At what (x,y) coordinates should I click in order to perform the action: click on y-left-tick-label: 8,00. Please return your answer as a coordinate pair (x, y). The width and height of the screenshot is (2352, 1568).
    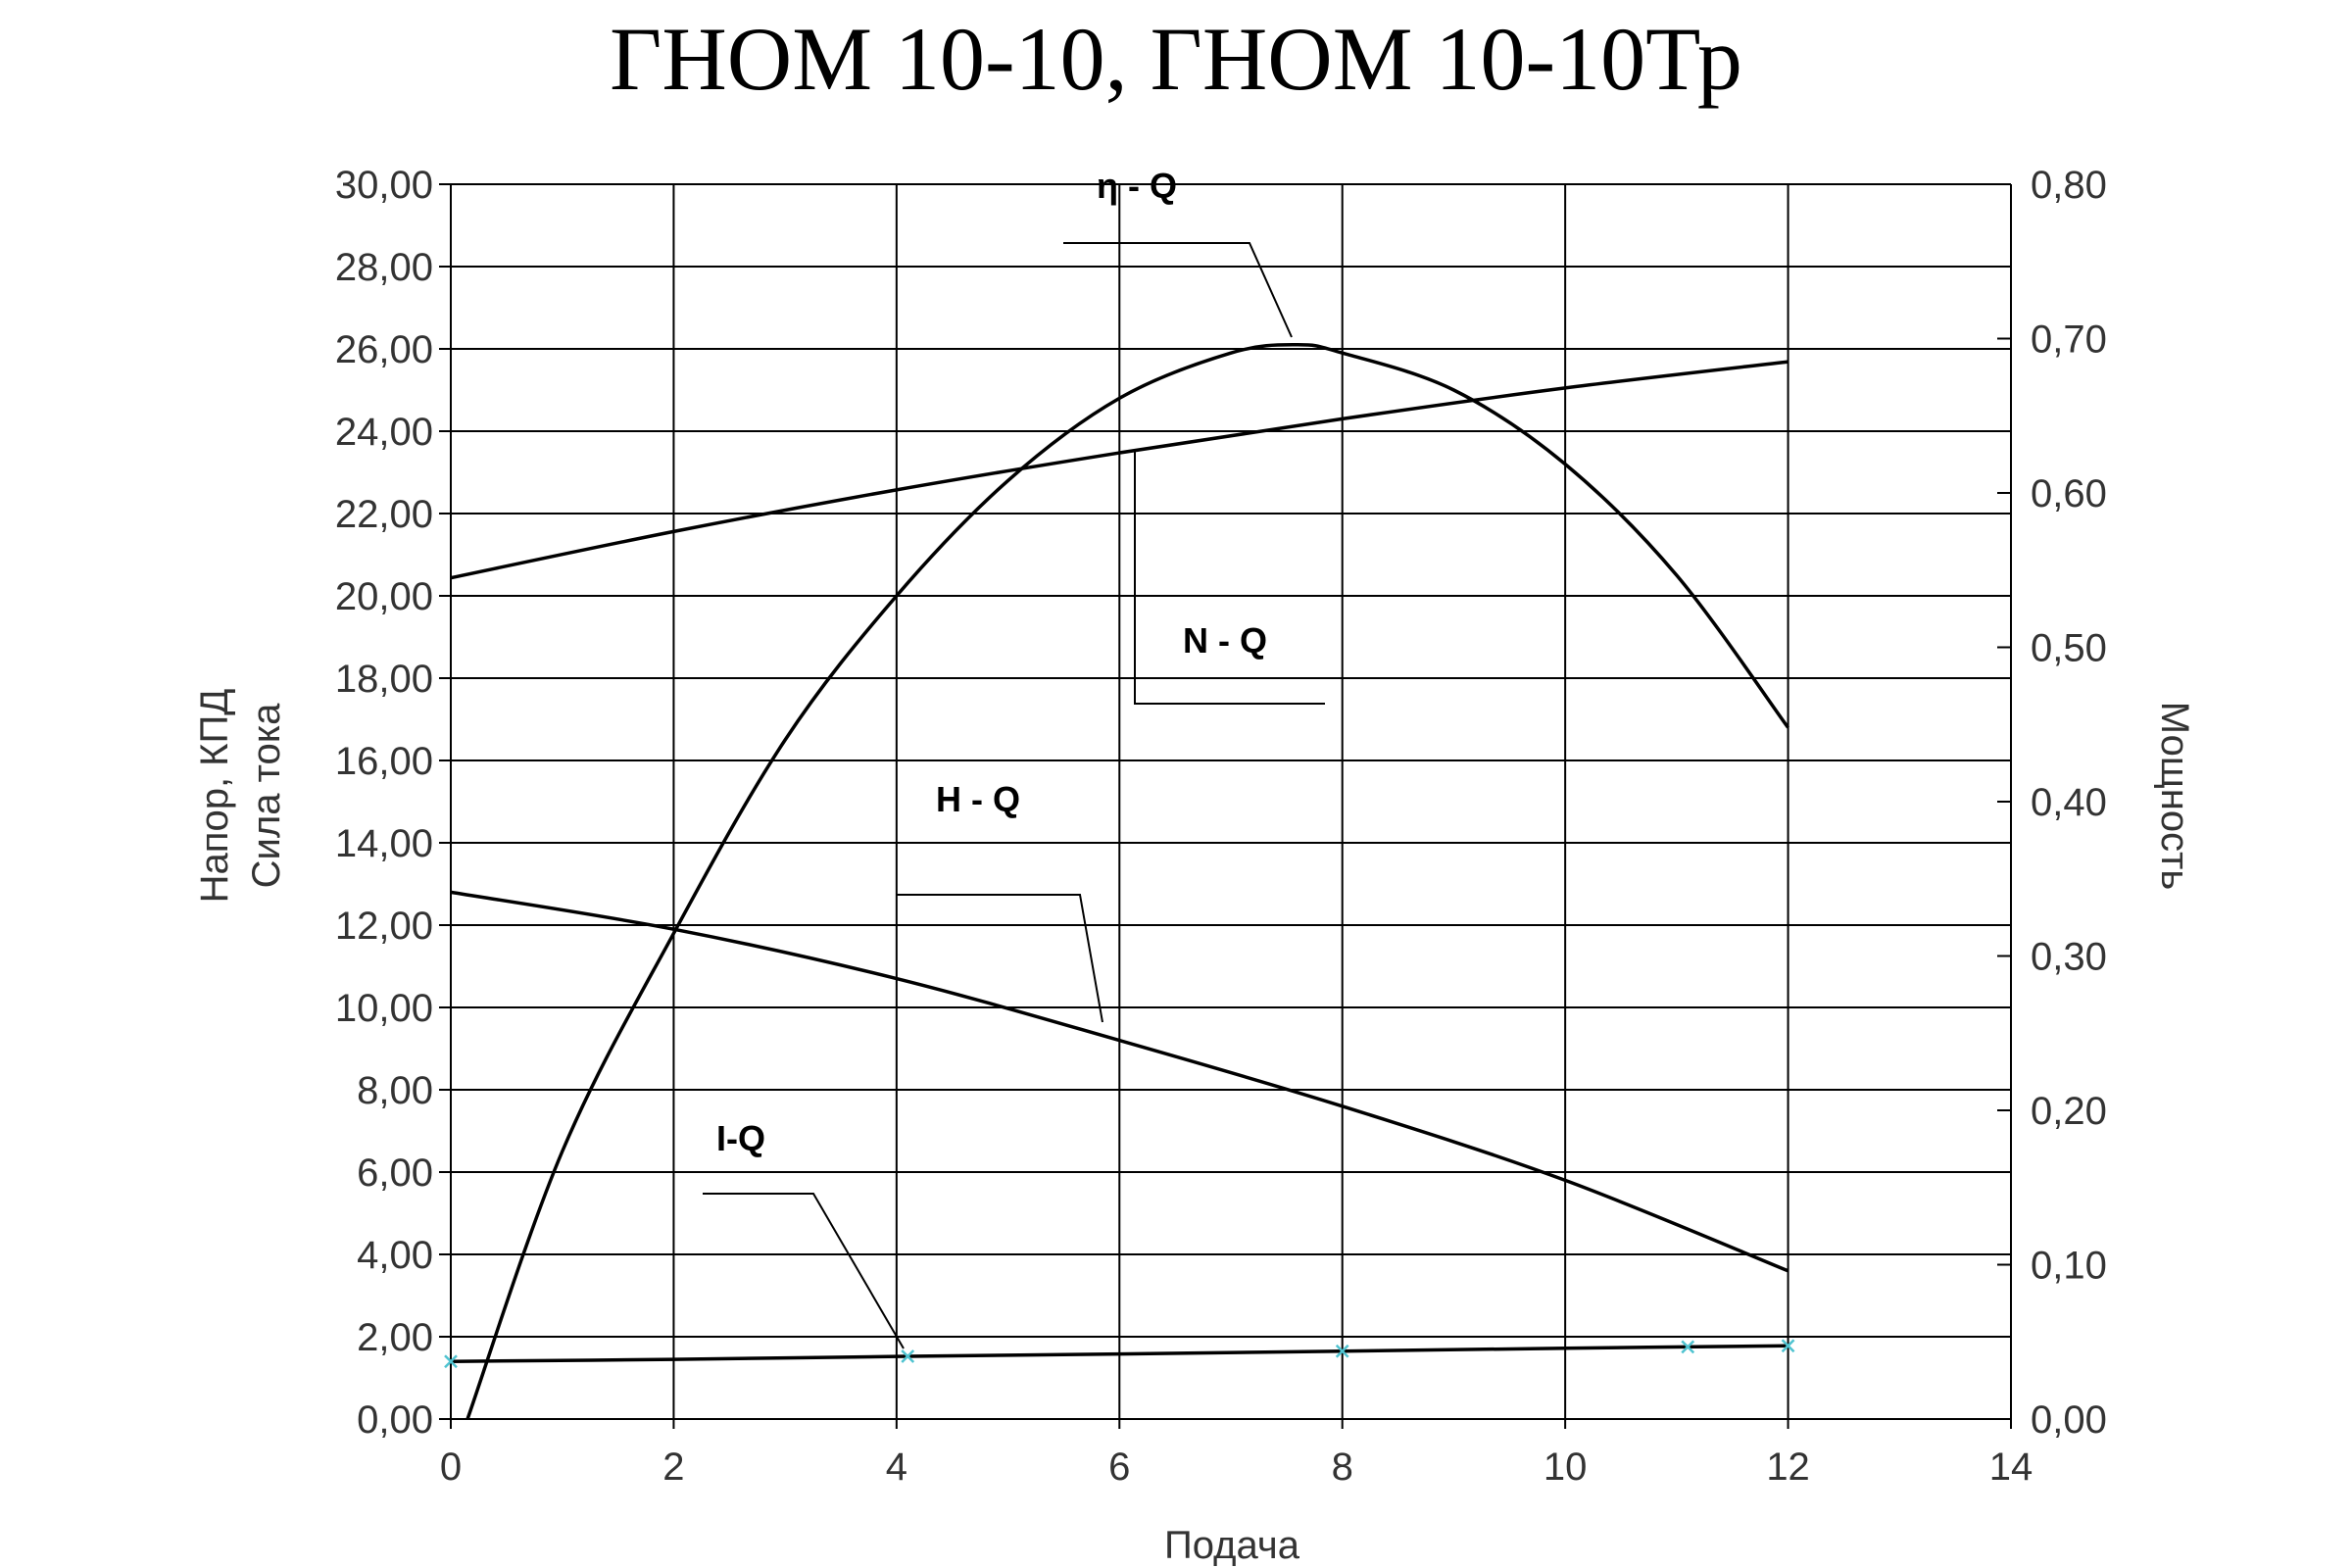
    Looking at the image, I should click on (395, 1090).